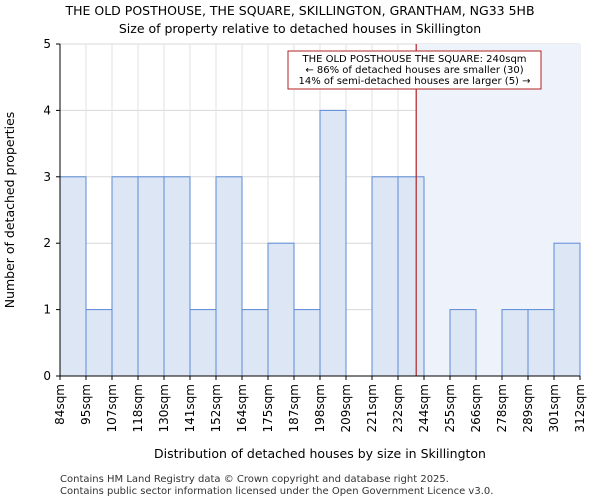 Image resolution: width=600 pixels, height=500 pixels. What do you see at coordinates (47, 376) in the screenshot?
I see `y-tick-label: 0` at bounding box center [47, 376].